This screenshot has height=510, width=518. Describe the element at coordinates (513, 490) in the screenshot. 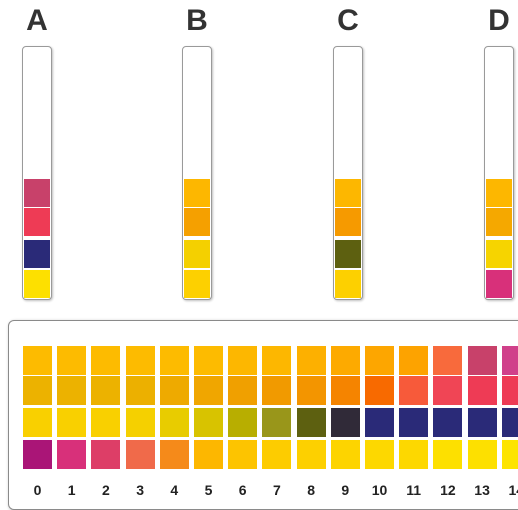

I see `ph-label: 14` at that location.